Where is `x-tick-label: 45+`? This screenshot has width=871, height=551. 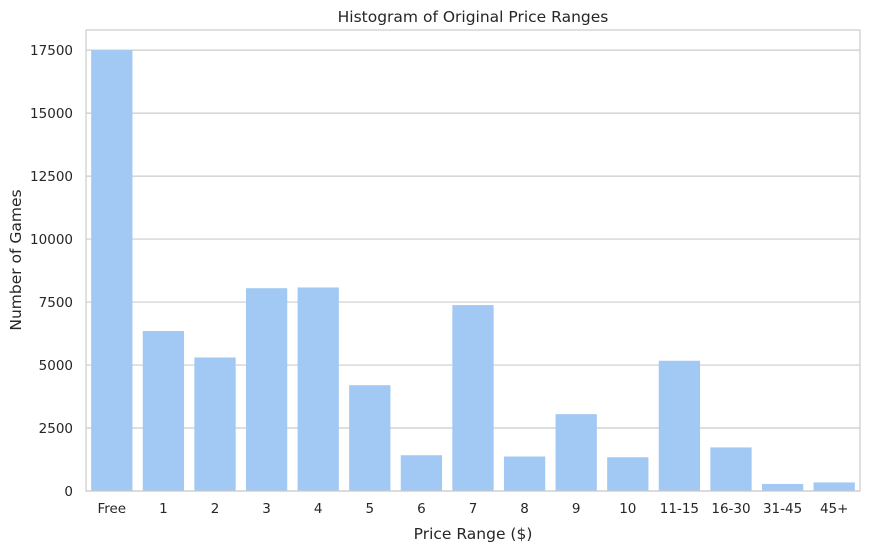
x-tick-label: 45+ is located at coordinates (834, 509).